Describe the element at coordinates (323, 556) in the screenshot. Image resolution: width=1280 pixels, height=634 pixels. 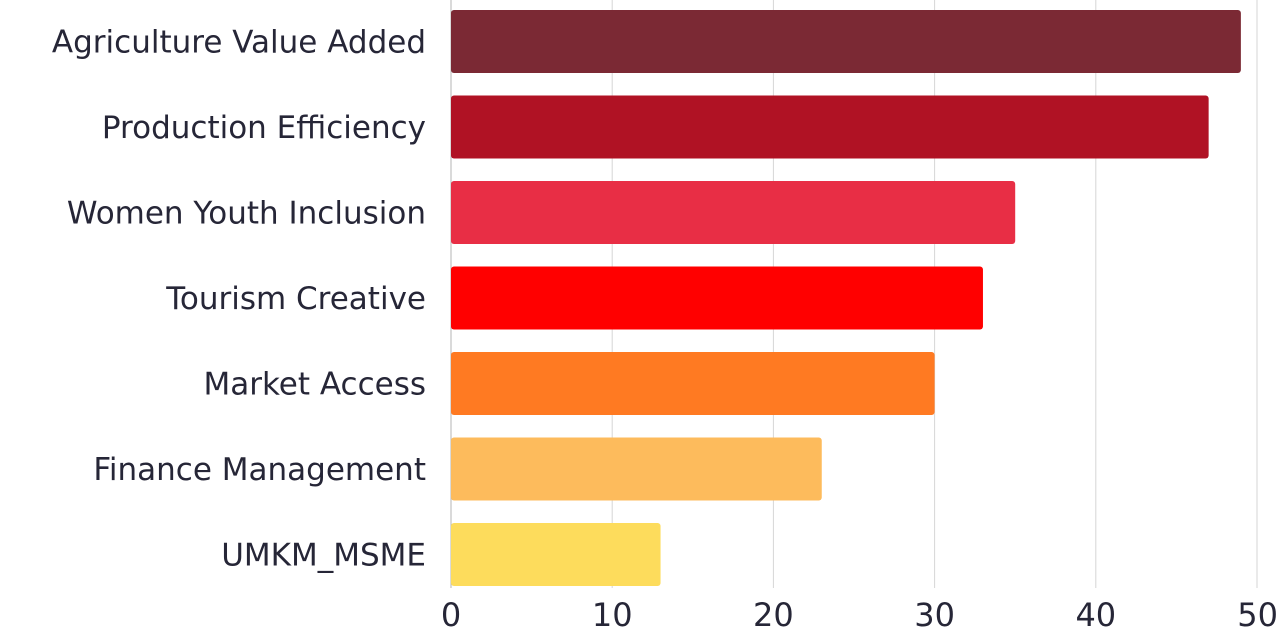
I see `category-label: UMKM_MSME` at that location.